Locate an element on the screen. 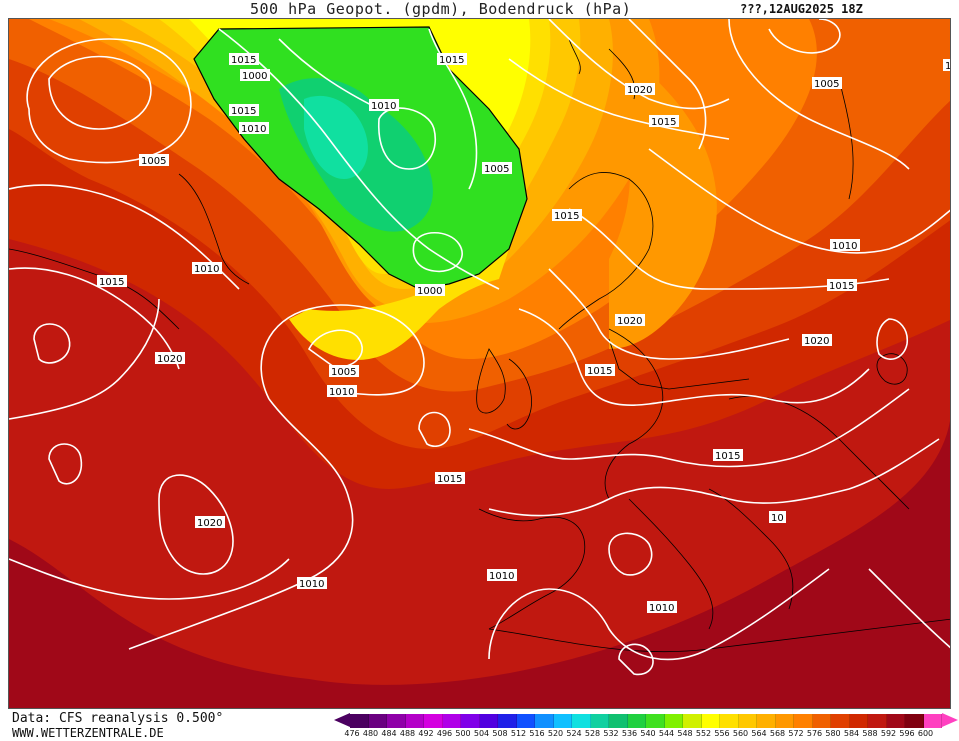 The image size is (959, 741). legend-tick-label: 544 is located at coordinates (666, 733).